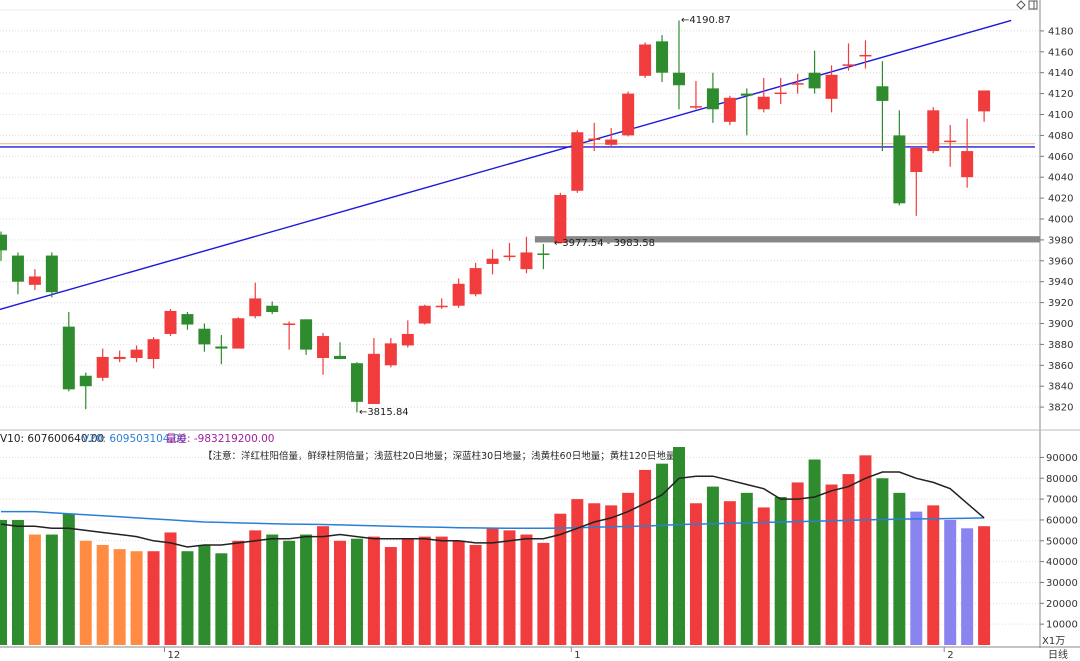  What do you see at coordinates (1021, 5) in the screenshot?
I see `diamond-icon` at bounding box center [1021, 5].